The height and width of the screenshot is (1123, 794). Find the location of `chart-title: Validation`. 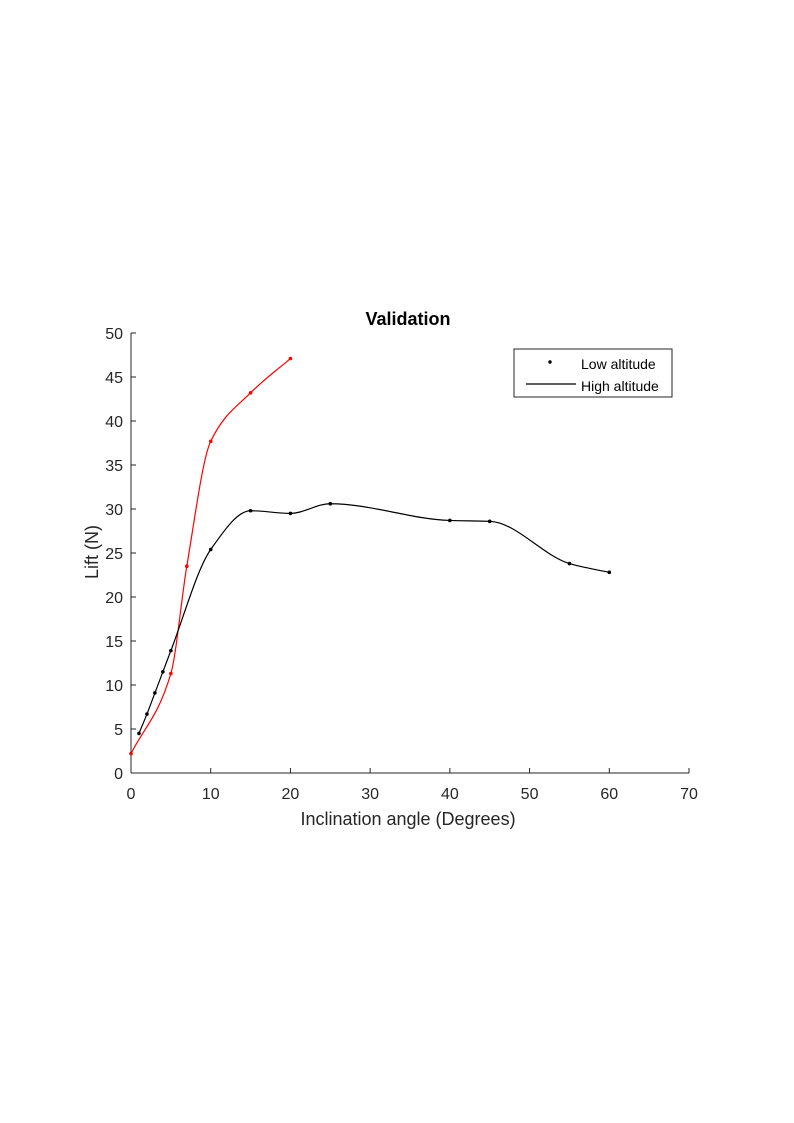

chart-title: Validation is located at coordinates (407, 319).